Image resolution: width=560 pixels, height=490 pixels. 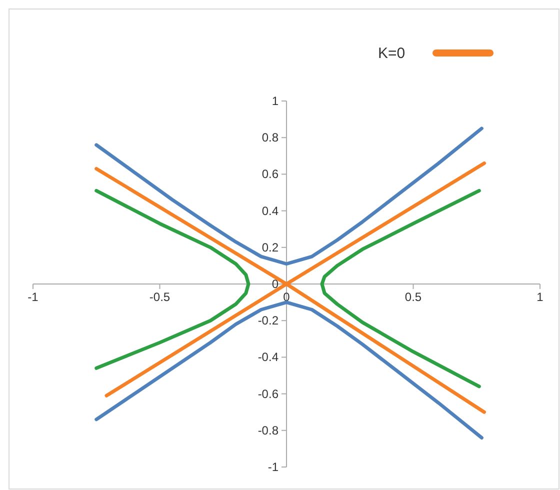 I want to click on y-tick-label: 0.2, so click(x=270, y=247).